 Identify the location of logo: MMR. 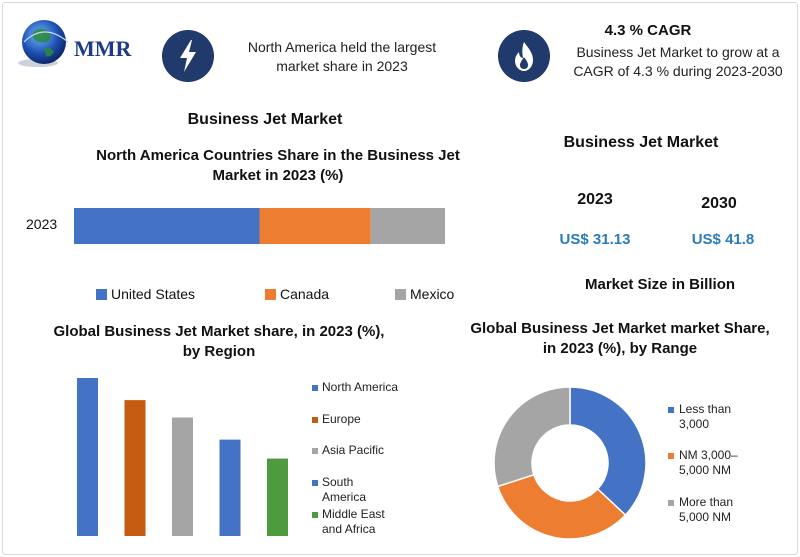
(80, 44).